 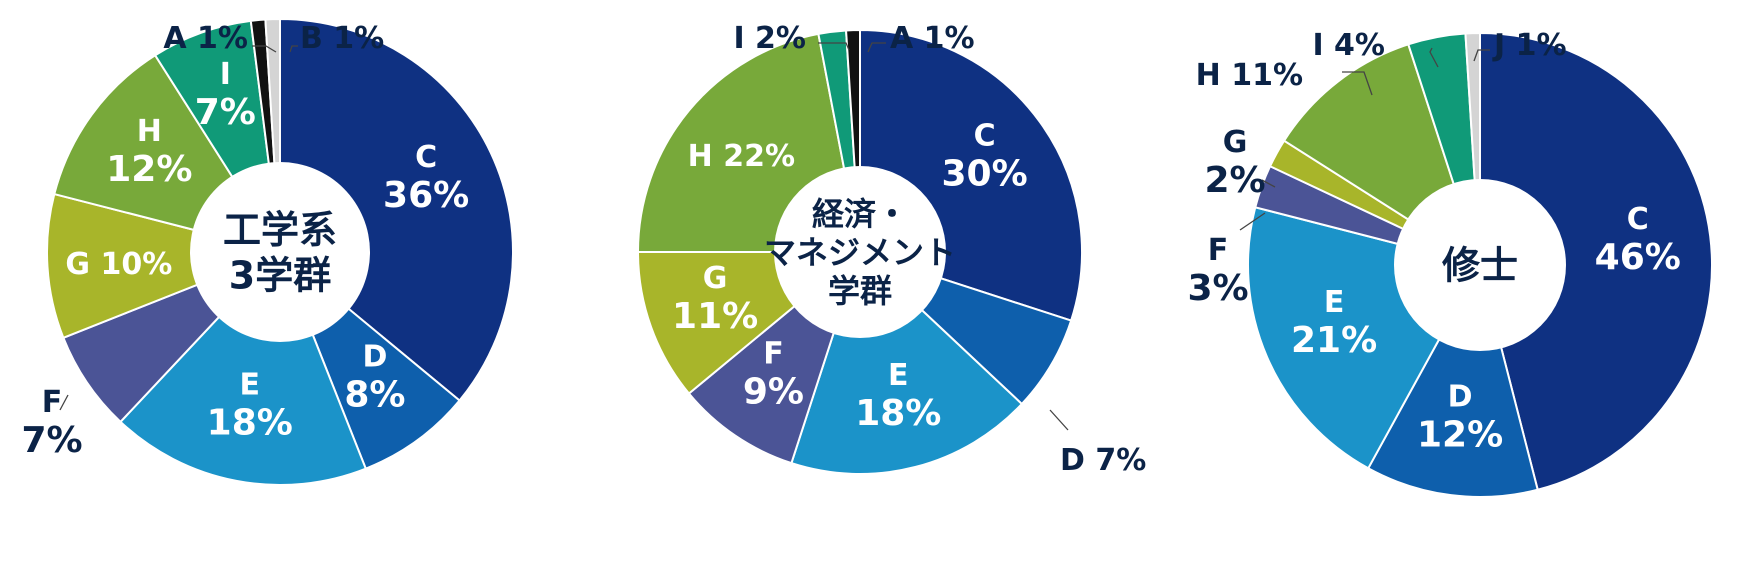 I want to click on slice-label-i: I 2%, so click(x=769, y=38).